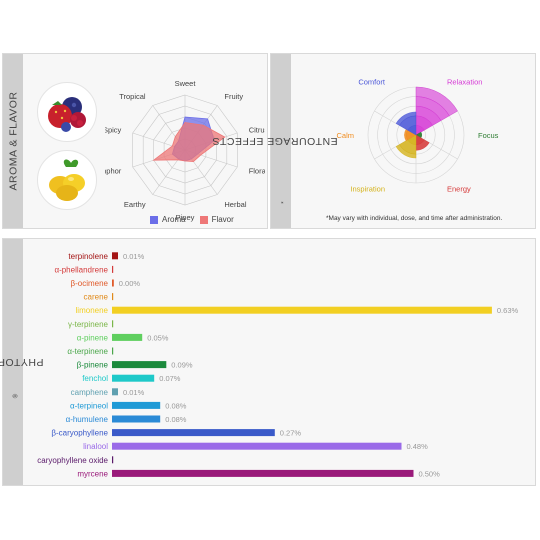  Describe the element at coordinates (90, 392) in the screenshot. I see `bar-label: camphene` at that location.